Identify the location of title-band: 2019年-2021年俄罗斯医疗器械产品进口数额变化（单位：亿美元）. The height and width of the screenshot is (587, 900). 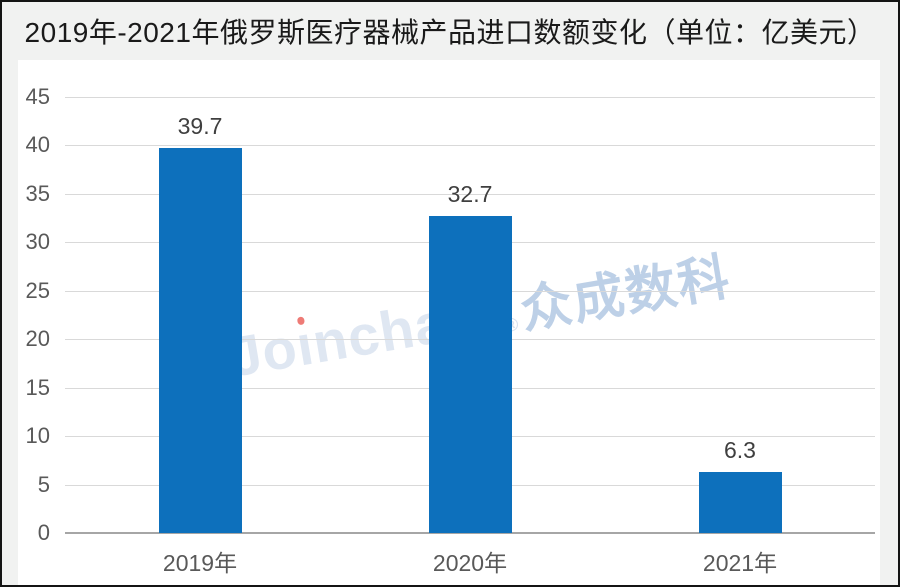
(450, 31).